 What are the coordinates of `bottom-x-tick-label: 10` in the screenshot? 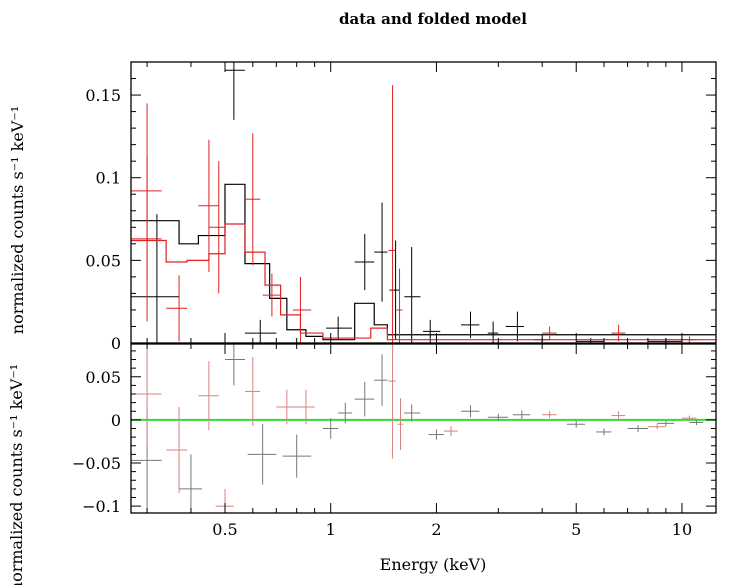 It's located at (682, 529).